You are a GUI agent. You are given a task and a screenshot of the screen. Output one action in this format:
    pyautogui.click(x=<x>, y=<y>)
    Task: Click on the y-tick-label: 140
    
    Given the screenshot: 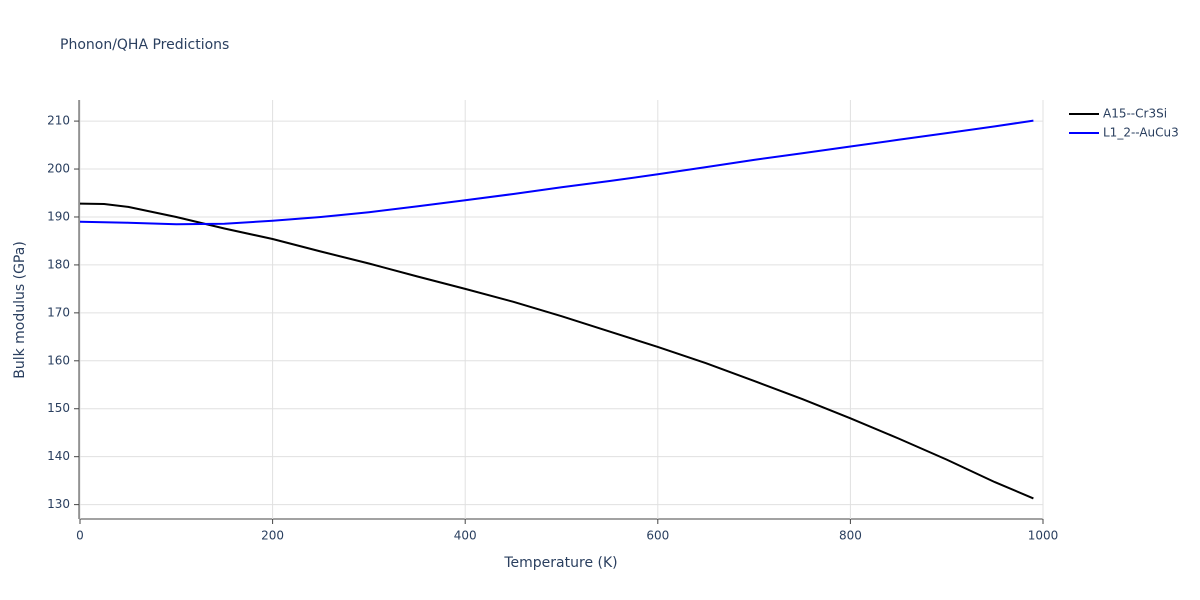 What is the action you would take?
    pyautogui.click(x=58, y=456)
    